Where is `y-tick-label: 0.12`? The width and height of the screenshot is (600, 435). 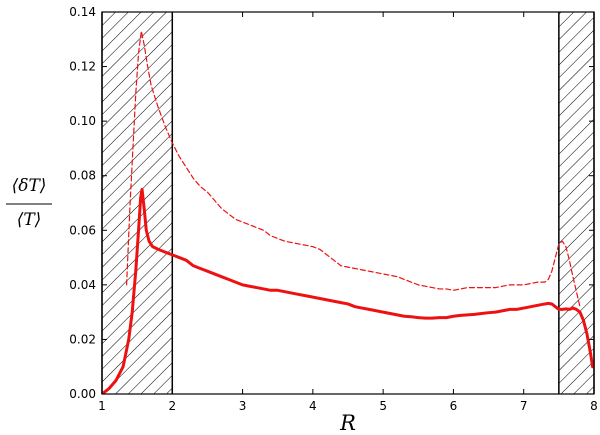 y-tick-label: 0.12 is located at coordinates (82, 67).